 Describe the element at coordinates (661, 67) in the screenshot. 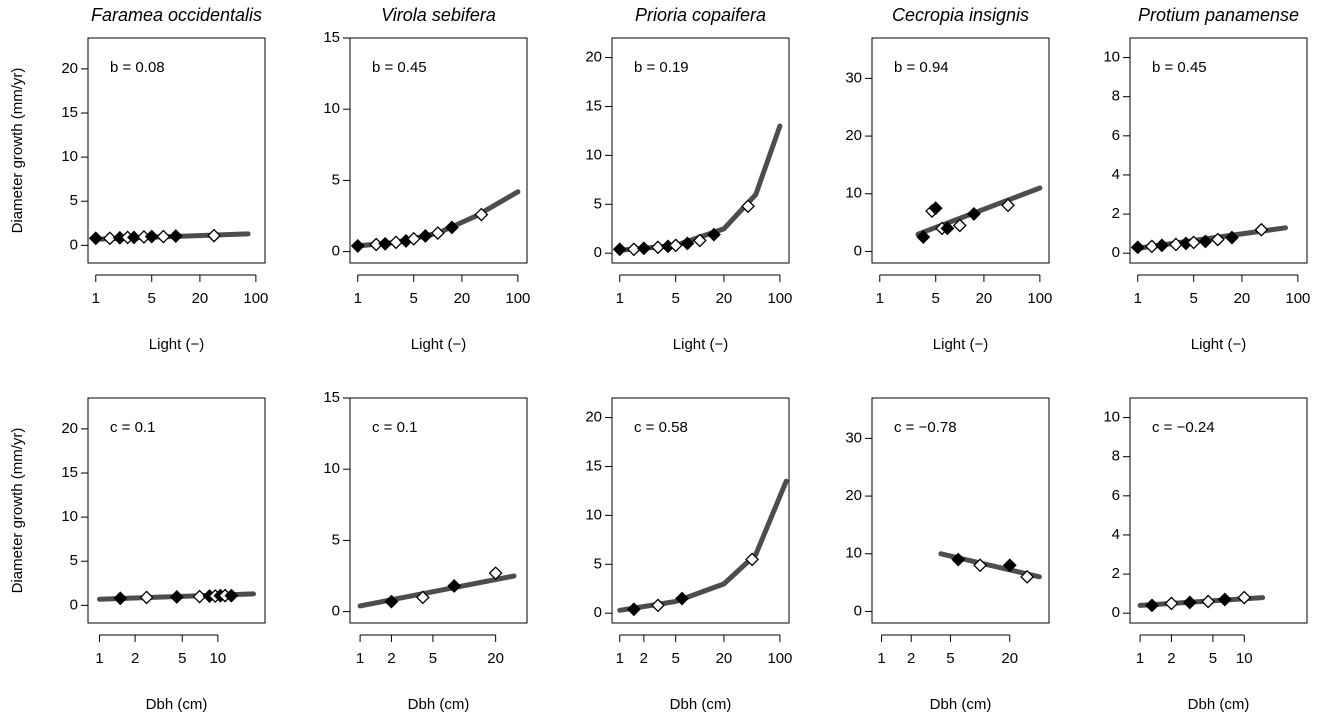

I see `annotation: b = 0.19` at that location.